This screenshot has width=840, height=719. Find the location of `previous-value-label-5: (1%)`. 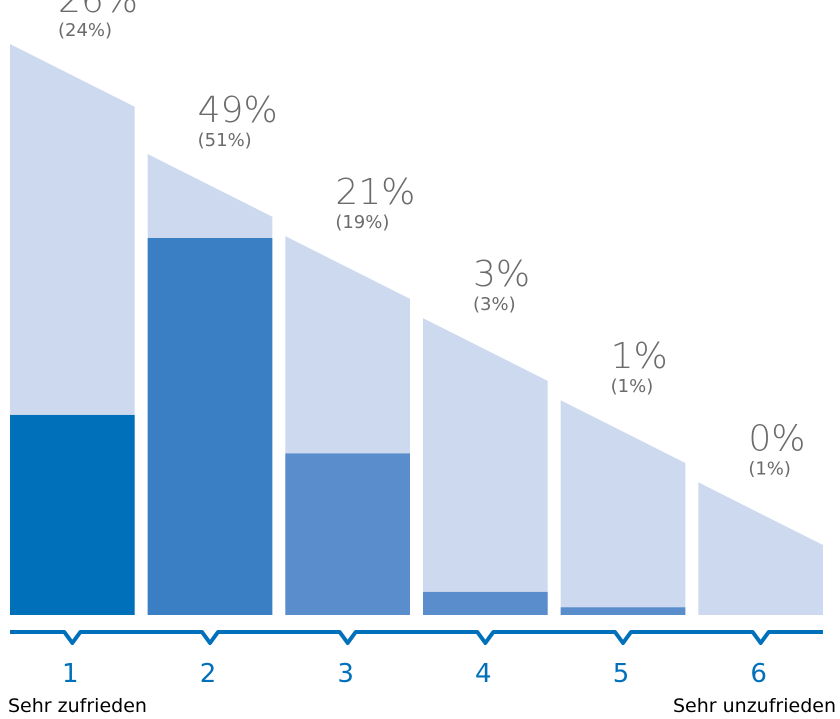

previous-value-label-5: (1%) is located at coordinates (632, 386).